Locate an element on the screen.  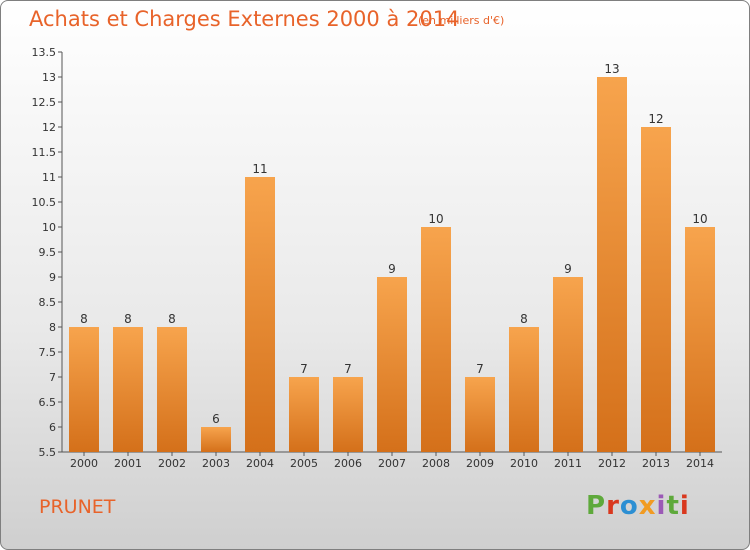
x-tick-label: 2009 is located at coordinates (480, 463).